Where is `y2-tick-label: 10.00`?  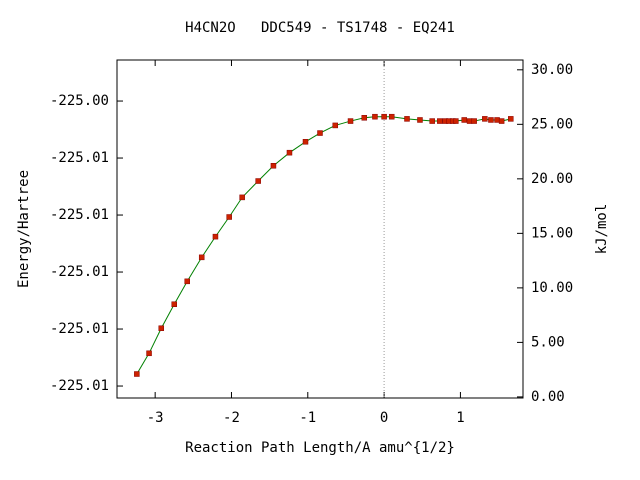
y2-tick-label: 10.00 is located at coordinates (552, 288).